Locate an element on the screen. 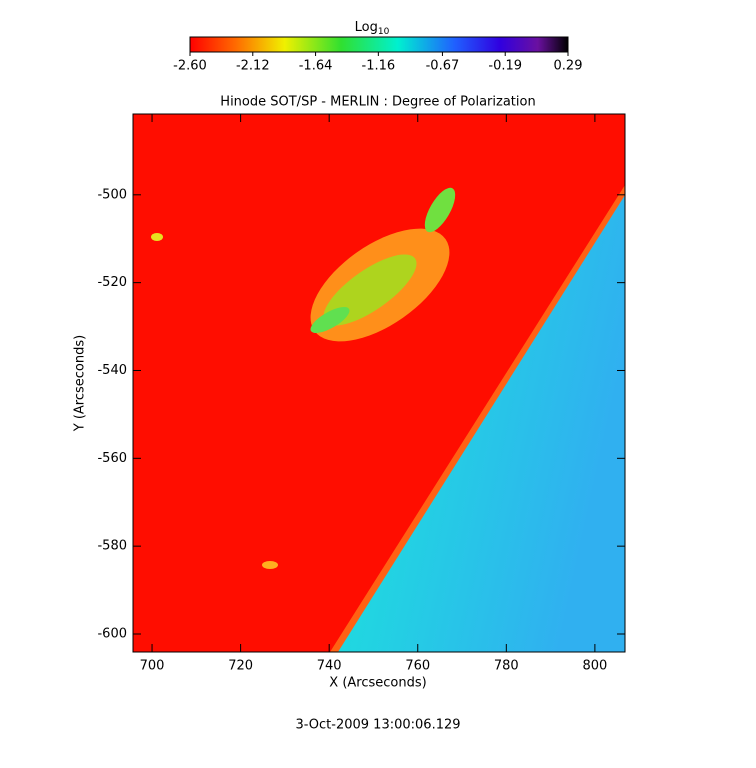 The image size is (756, 768). x-tick-label: 800 is located at coordinates (594, 666).